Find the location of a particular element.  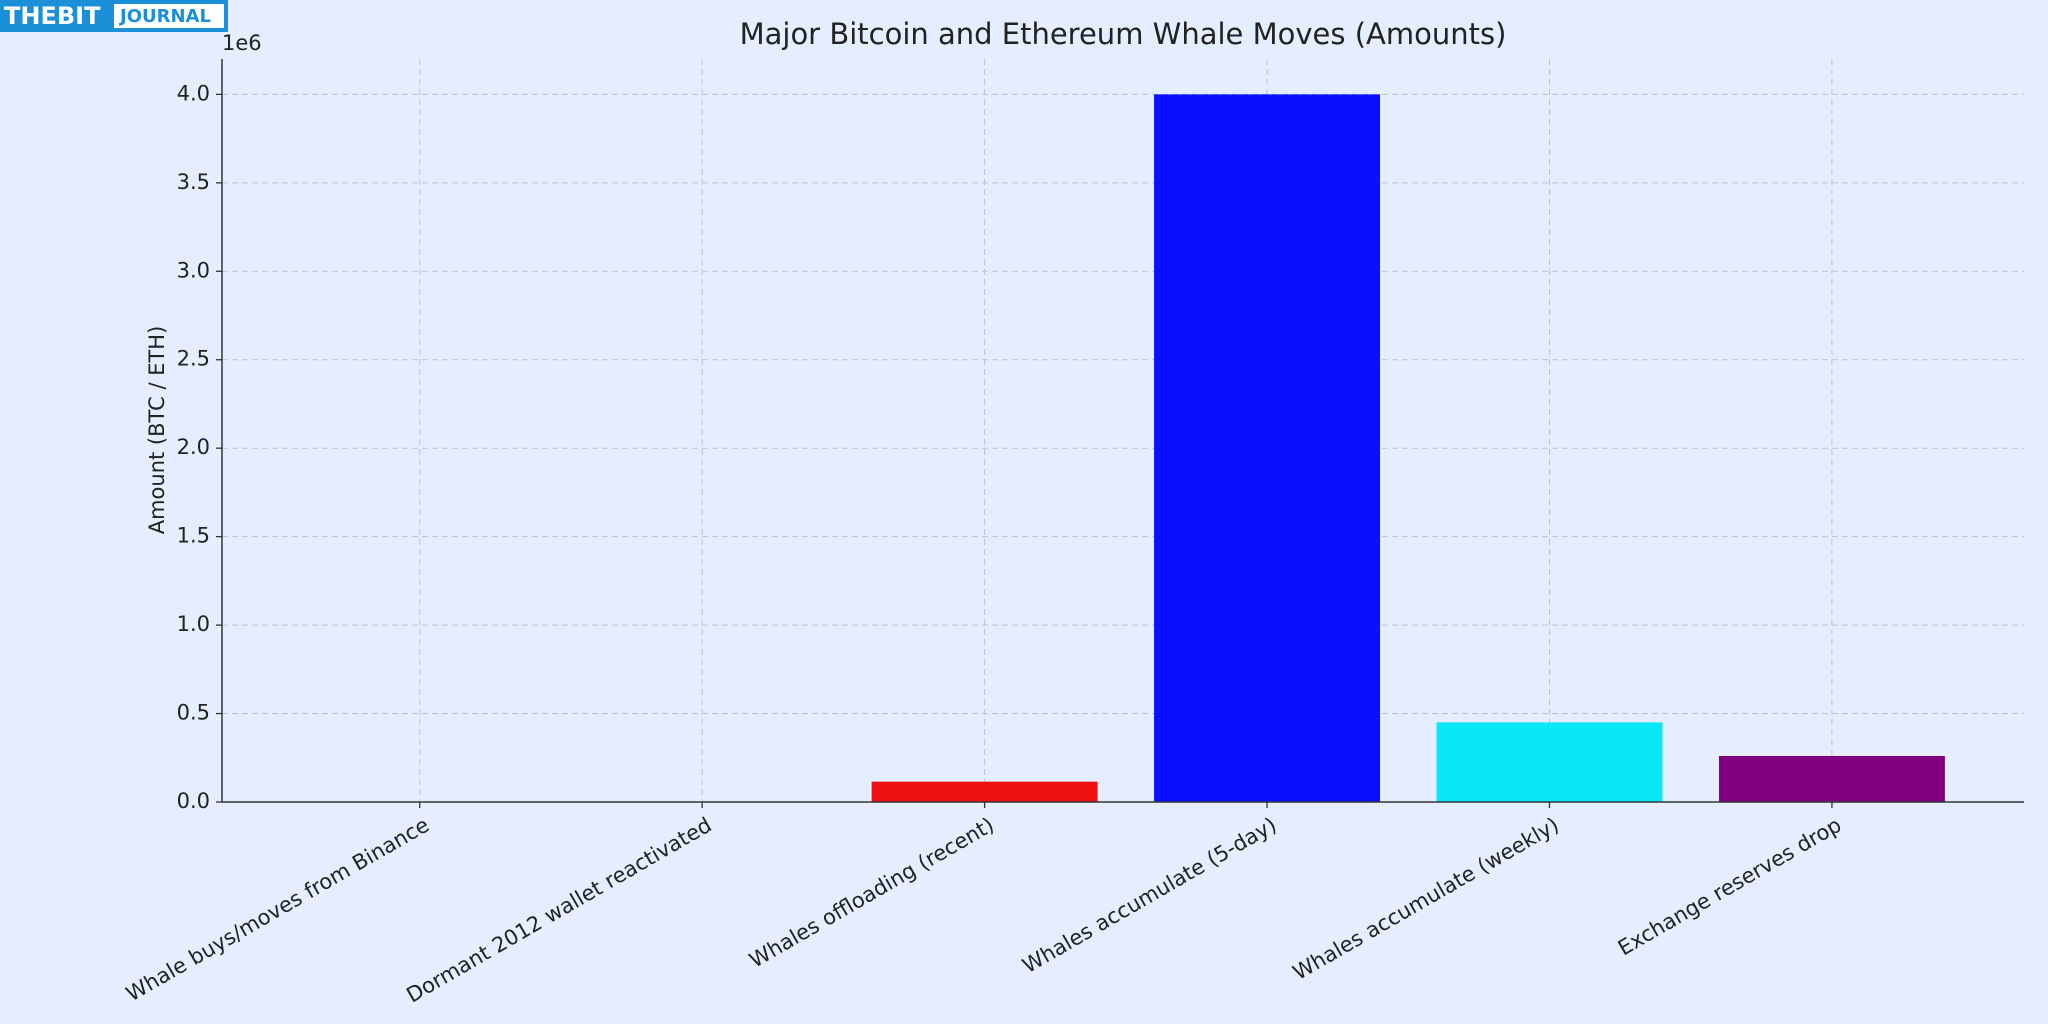

y-tick-label: 0.5 is located at coordinates (193, 713).